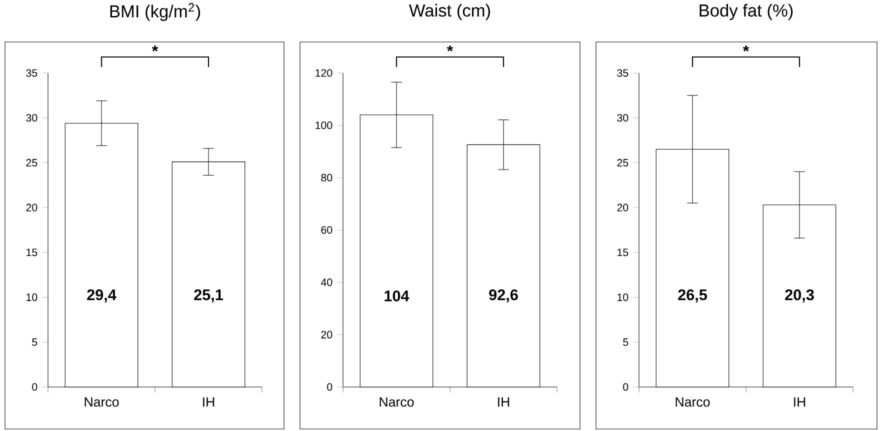 The height and width of the screenshot is (431, 888). Describe the element at coordinates (155, 12) in the screenshot. I see `chart-title: BMI (kg/m$^{2}$)` at that location.